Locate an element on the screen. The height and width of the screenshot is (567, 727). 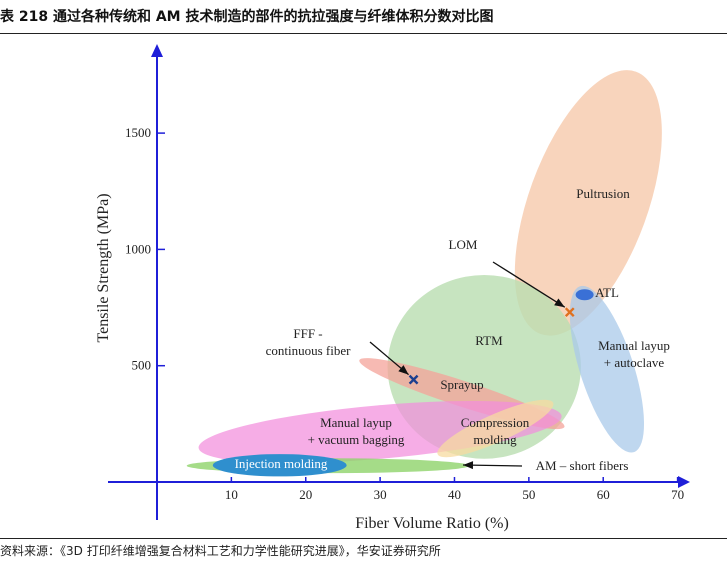
y-axis-label: Tensile Strength (MPa) is located at coordinates (103, 267).